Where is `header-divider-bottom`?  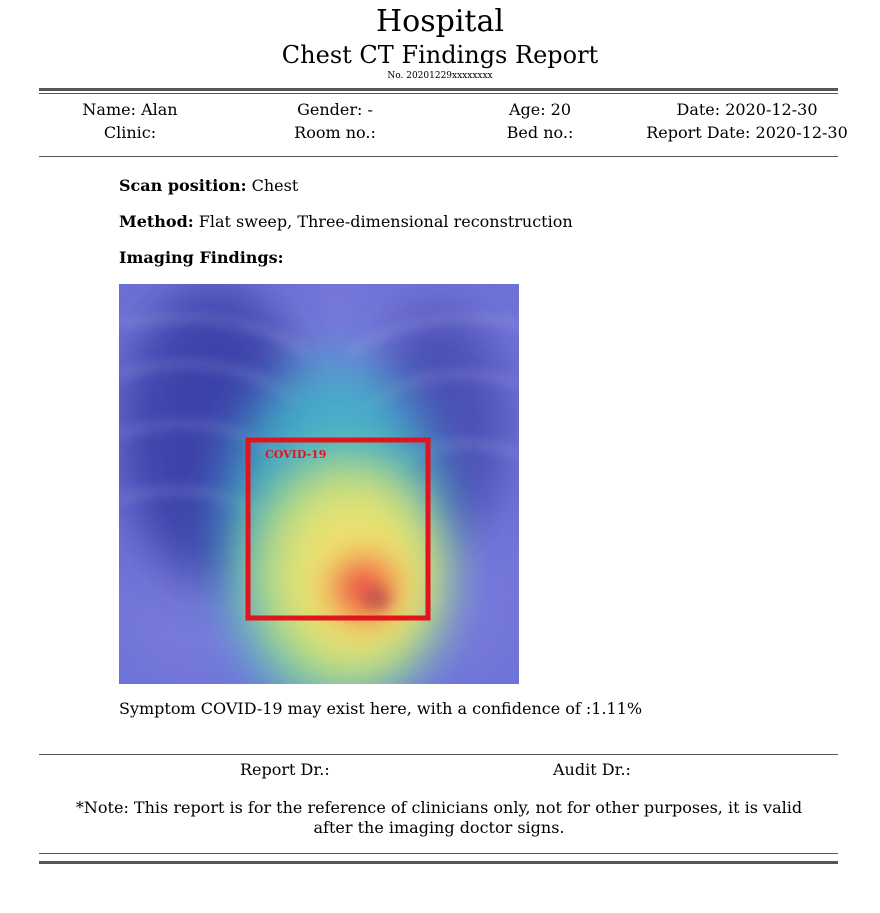
header-divider-bottom is located at coordinates (438, 93).